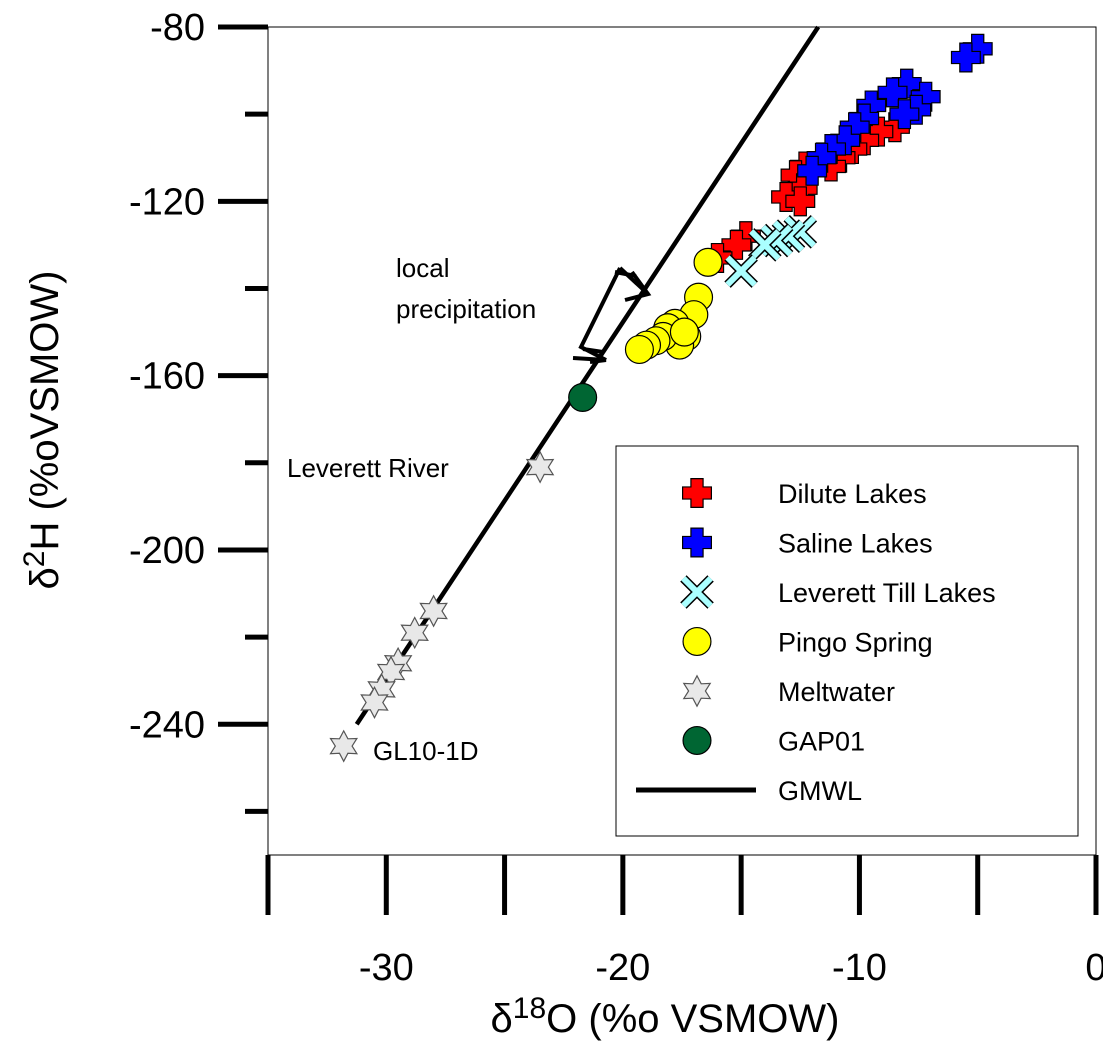 The width and height of the screenshot is (1103, 1046). What do you see at coordinates (368, 468) in the screenshot?
I see `annotation-leverett-river: Leverett River` at bounding box center [368, 468].